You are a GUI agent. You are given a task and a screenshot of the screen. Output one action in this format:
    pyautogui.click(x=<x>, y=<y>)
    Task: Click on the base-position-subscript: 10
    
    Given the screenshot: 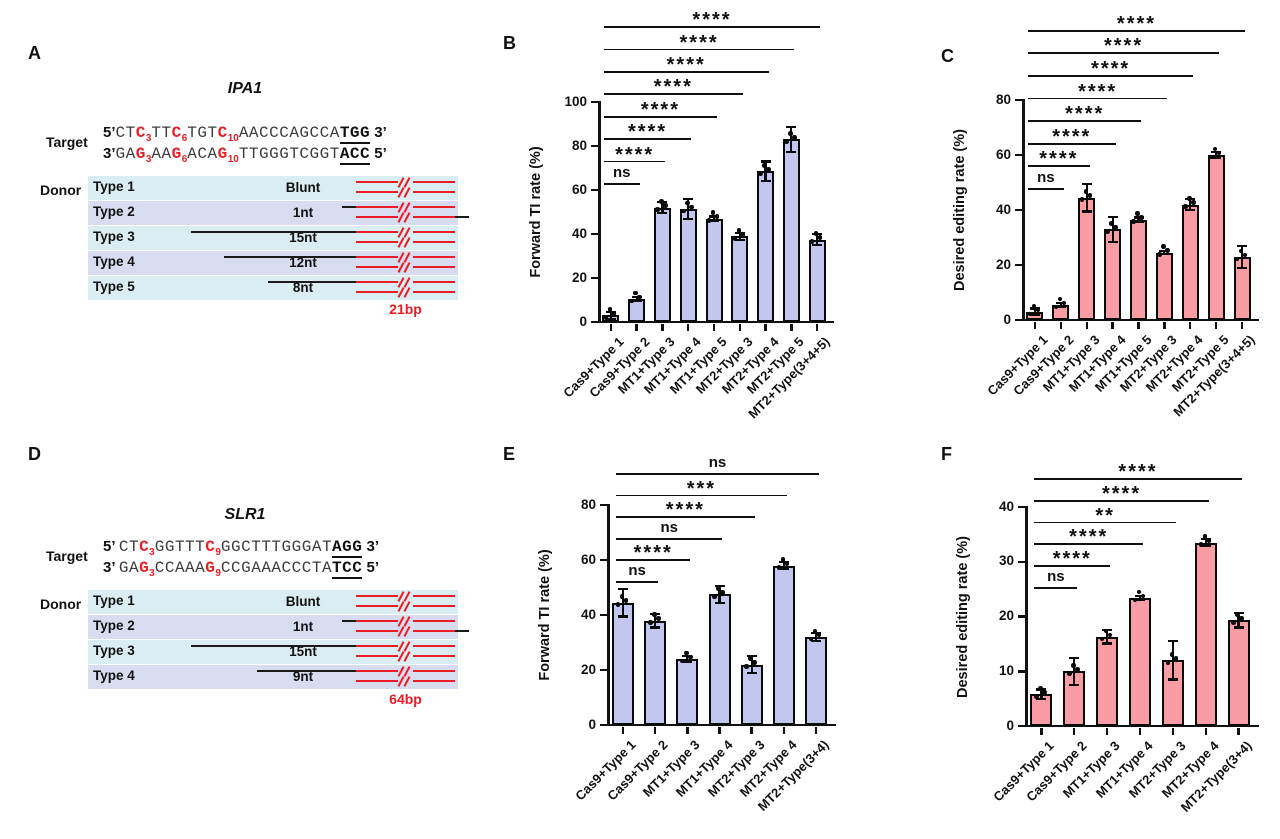 What is the action you would take?
    pyautogui.click(x=233, y=159)
    